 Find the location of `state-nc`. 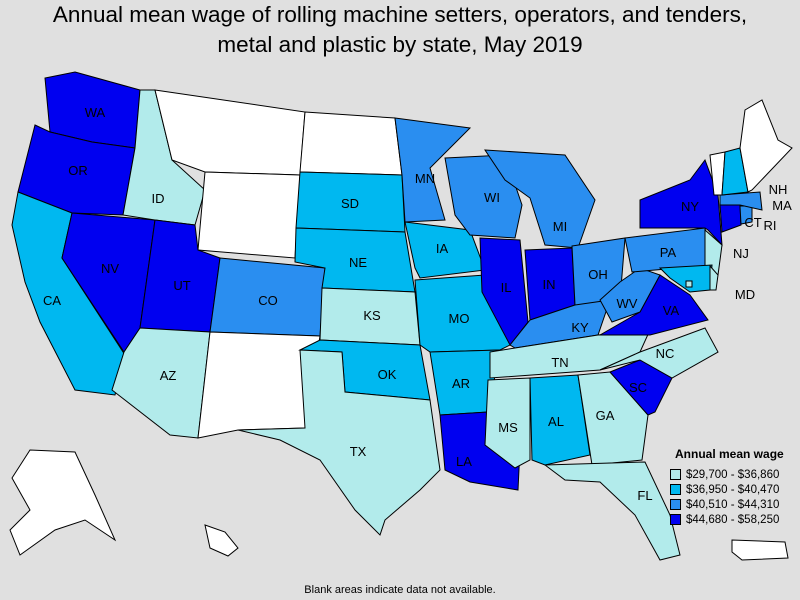

state-nc is located at coordinates (659, 353).